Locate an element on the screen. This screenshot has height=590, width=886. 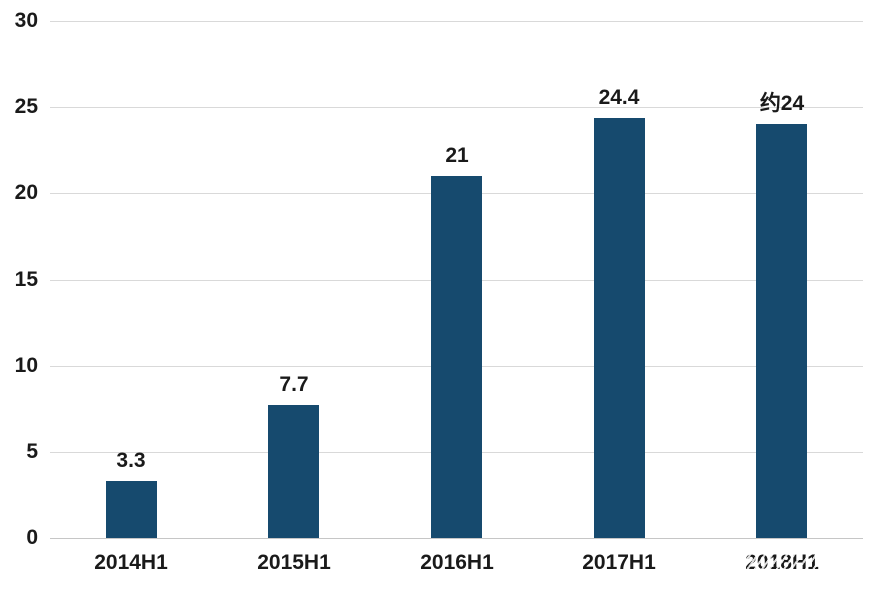
y-axis-tick-label: 20 is located at coordinates (26, 192).